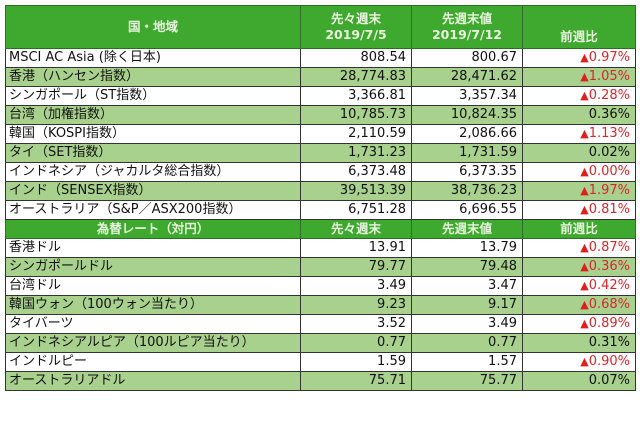 This screenshot has height=433, width=640. What do you see at coordinates (356, 362) in the screenshot?
I see `row-prev2: 1.59` at bounding box center [356, 362].